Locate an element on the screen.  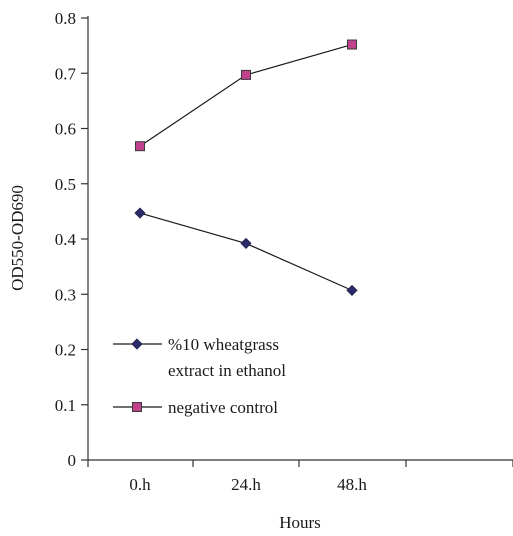
y-tick-label: 0.4 is located at coordinates (66, 239).